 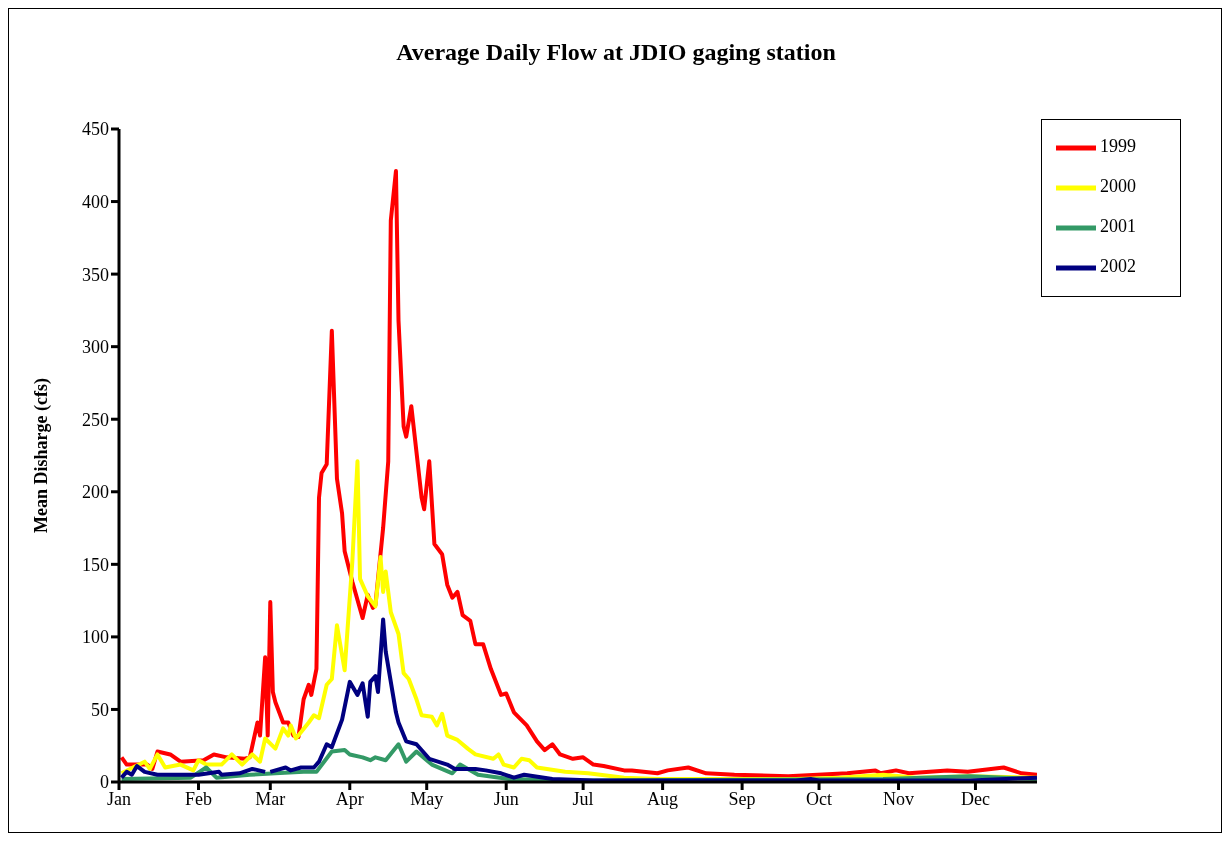 I want to click on x-tick-label: Aug, so click(x=663, y=798).